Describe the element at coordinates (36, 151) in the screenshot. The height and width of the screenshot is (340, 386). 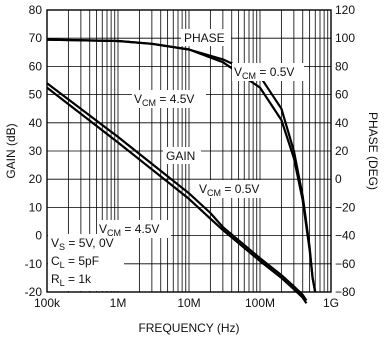
I see `left-tick-label: 30` at that location.